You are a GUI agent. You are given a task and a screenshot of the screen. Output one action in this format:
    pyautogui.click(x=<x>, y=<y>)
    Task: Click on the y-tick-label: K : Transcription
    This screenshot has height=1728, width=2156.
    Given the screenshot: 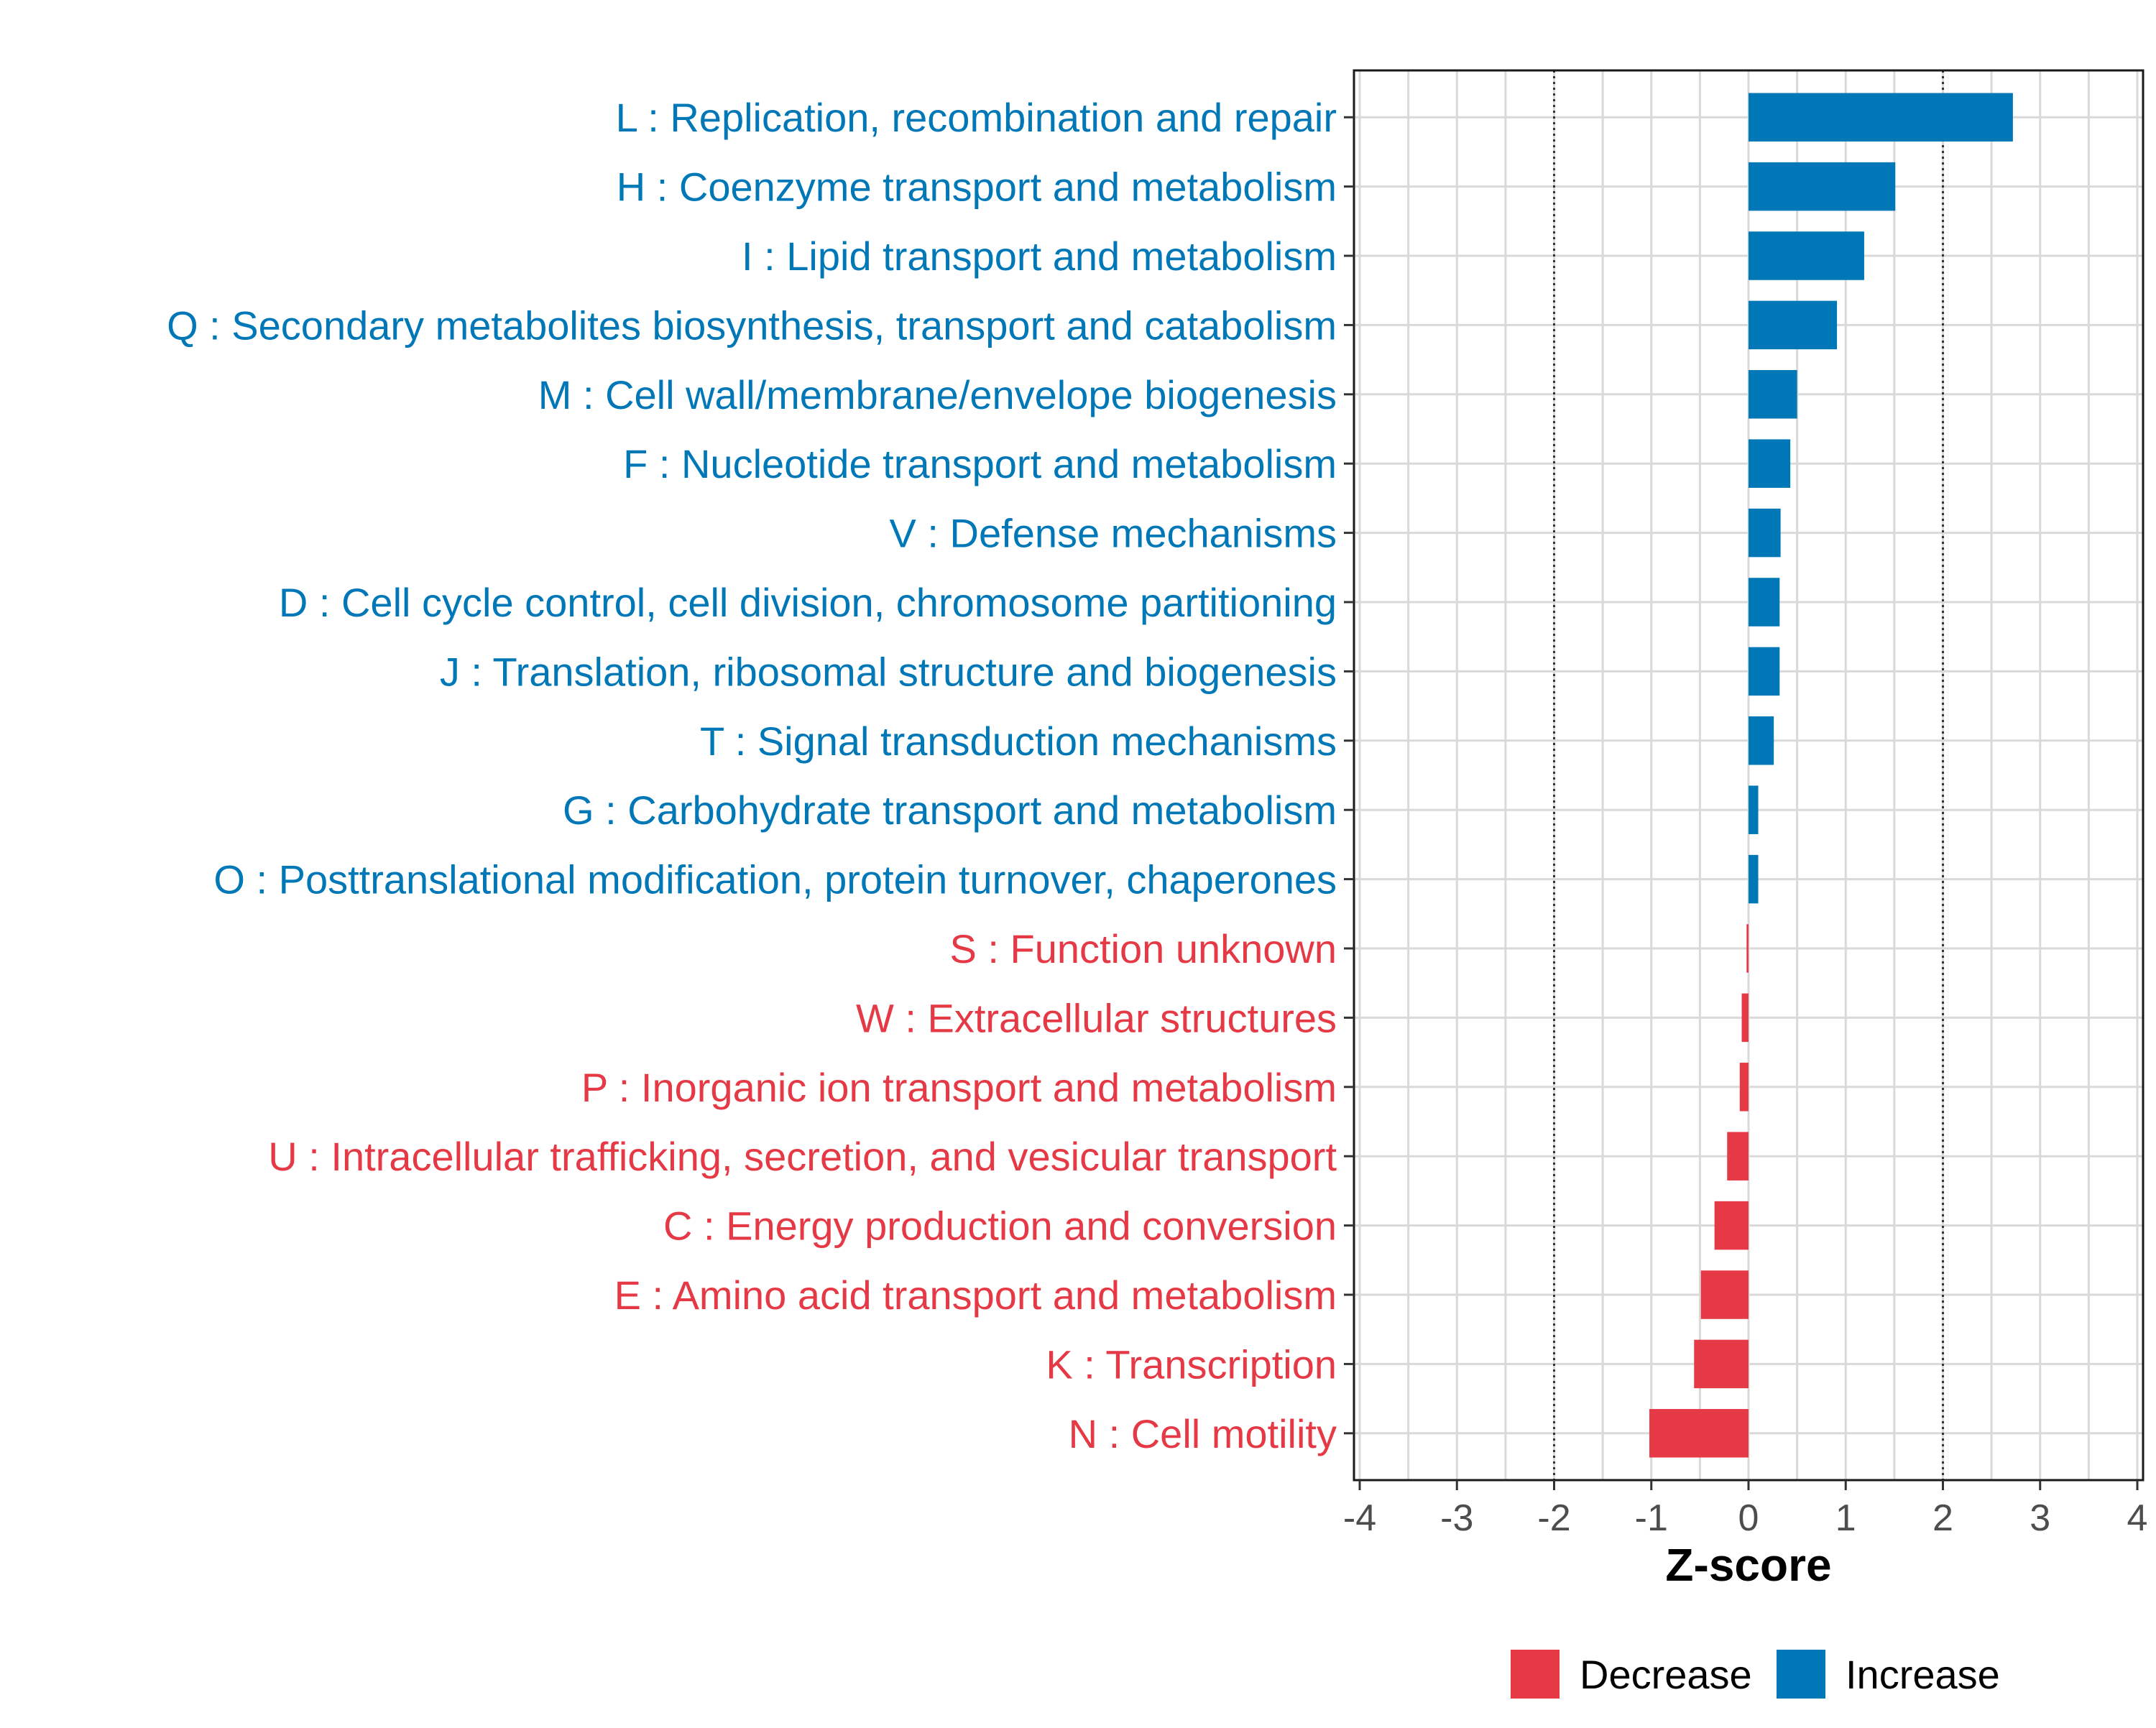 What is the action you would take?
    pyautogui.click(x=1191, y=1364)
    